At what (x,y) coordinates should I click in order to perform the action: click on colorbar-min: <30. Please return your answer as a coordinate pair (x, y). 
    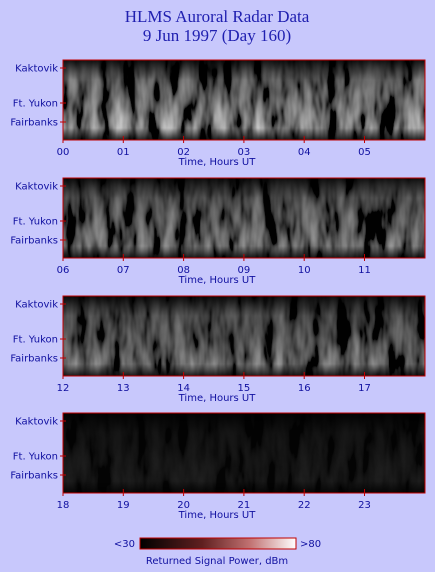
    Looking at the image, I should click on (124, 544).